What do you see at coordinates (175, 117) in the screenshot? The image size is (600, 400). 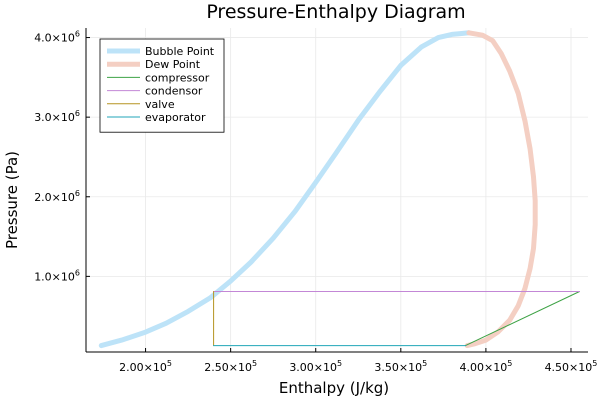 I see `legend-label: evaporator` at bounding box center [175, 117].